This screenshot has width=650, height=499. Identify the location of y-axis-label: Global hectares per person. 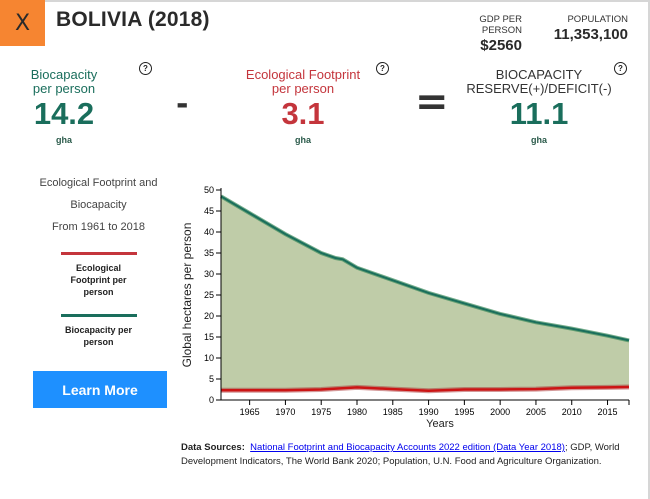
(187, 295).